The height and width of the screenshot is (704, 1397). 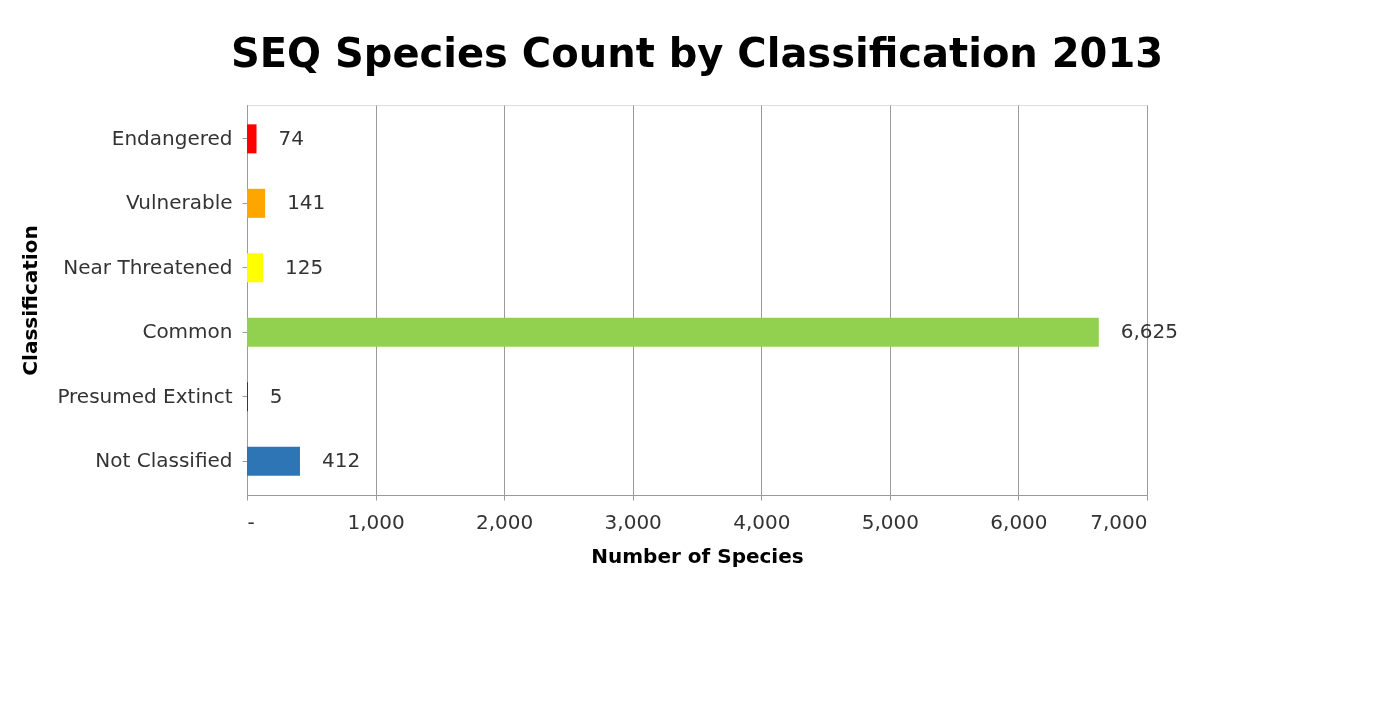 What do you see at coordinates (148, 266) in the screenshot?
I see `y-tick-label: Near Threatened` at bounding box center [148, 266].